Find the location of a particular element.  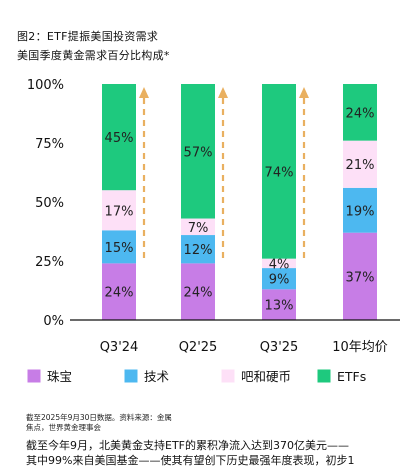

data-label: 19% is located at coordinates (360, 211).